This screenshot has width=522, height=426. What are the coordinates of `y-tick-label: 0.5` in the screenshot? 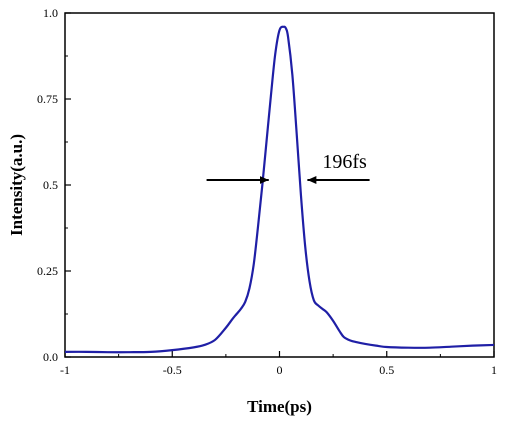 It's located at (50, 185).